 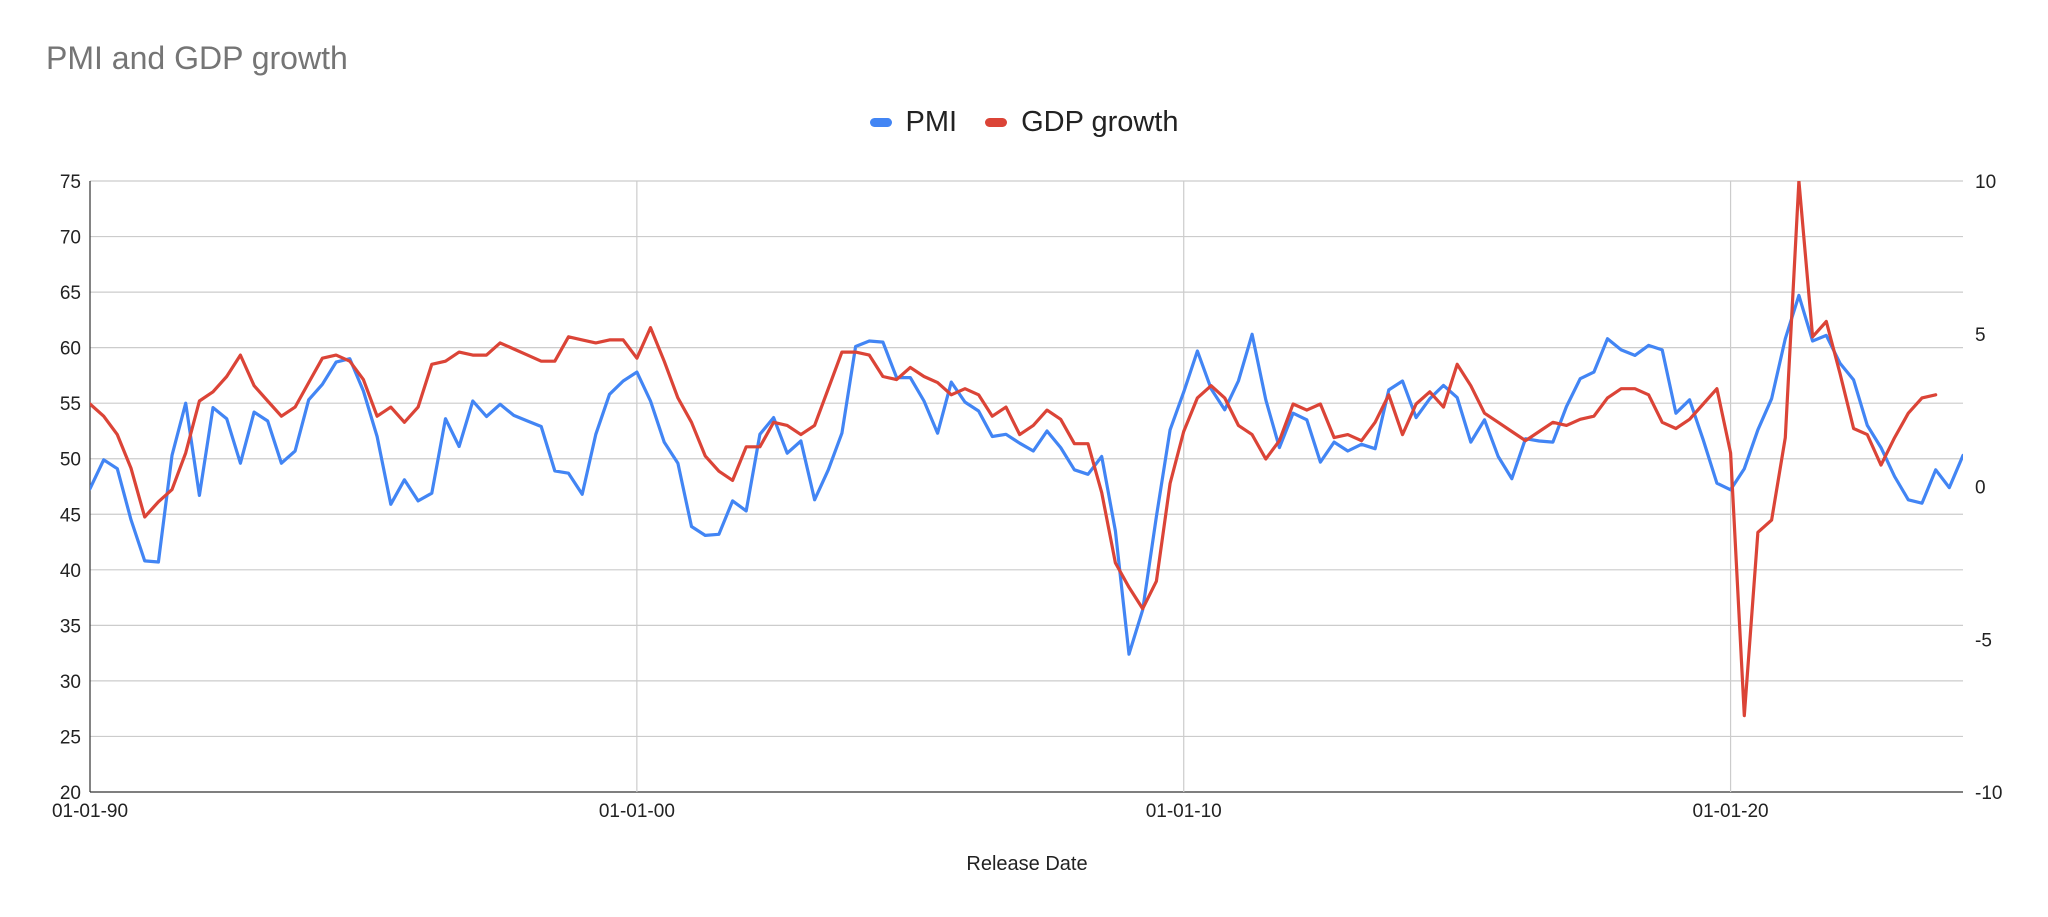 What do you see at coordinates (70, 626) in the screenshot?
I see `y-tick-label-left: 35` at bounding box center [70, 626].